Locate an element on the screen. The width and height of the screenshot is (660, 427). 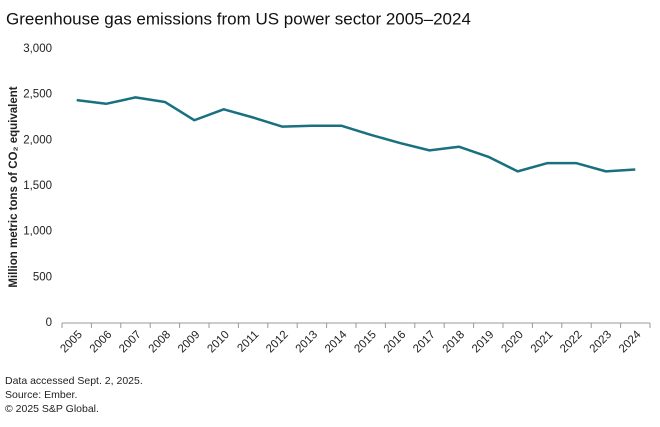
y-axis-title: Million metric tons of CO₂ equivalent is located at coordinates (14, 186).